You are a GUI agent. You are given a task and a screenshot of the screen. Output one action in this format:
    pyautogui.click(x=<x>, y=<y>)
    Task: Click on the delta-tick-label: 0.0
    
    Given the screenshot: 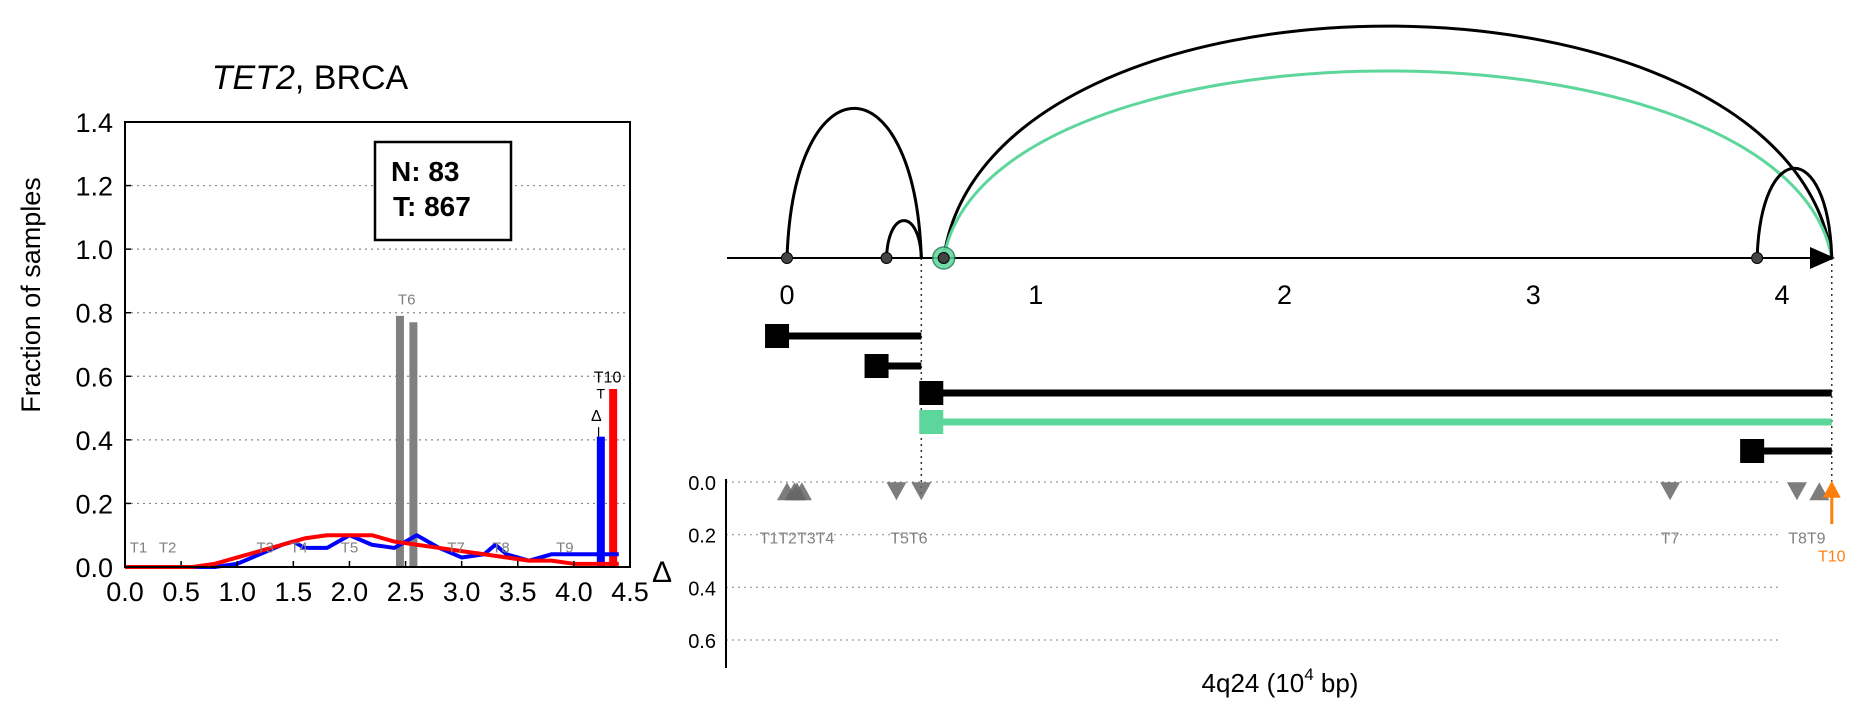 What is the action you would take?
    pyautogui.click(x=702, y=484)
    